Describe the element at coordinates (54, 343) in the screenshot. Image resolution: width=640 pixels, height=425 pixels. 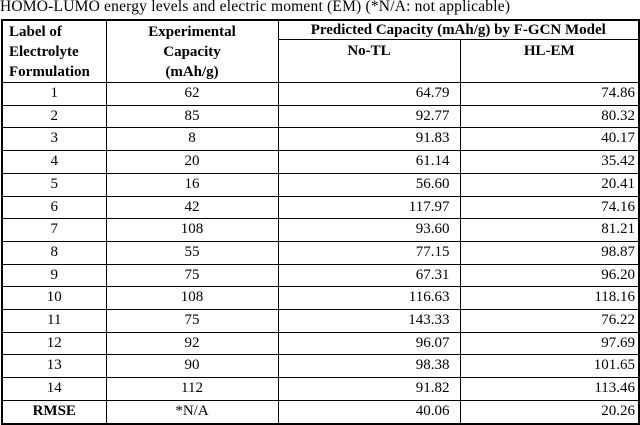
I see `cell-formulation-label: 12` at that location.